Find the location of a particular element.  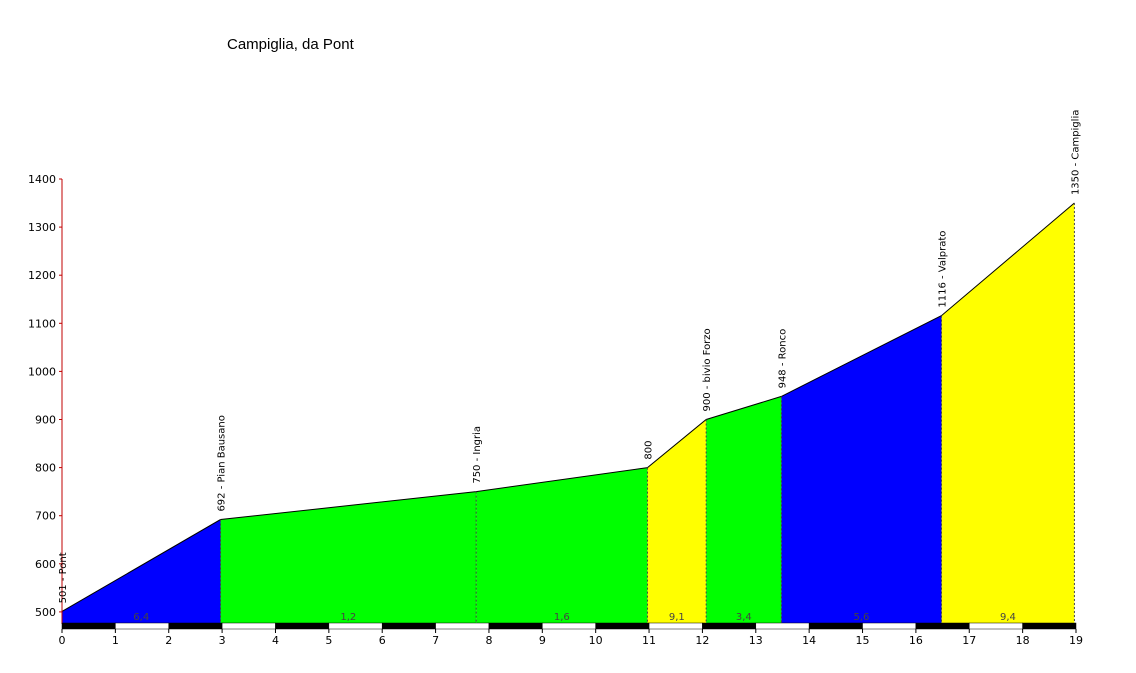

grade-label-5: 5,6 is located at coordinates (862, 617).